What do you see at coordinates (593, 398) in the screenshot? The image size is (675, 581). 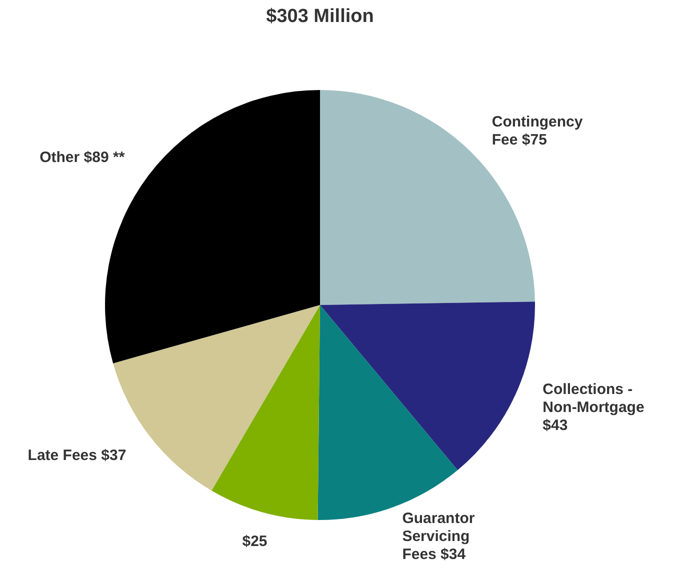 I see `slice-label: Collections - Non-Mortgage` at bounding box center [593, 398].